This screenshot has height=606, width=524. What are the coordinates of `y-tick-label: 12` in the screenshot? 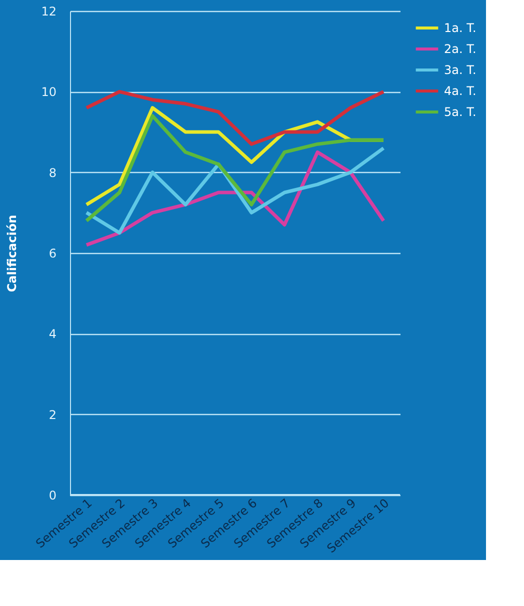 It's located at (48, 11).